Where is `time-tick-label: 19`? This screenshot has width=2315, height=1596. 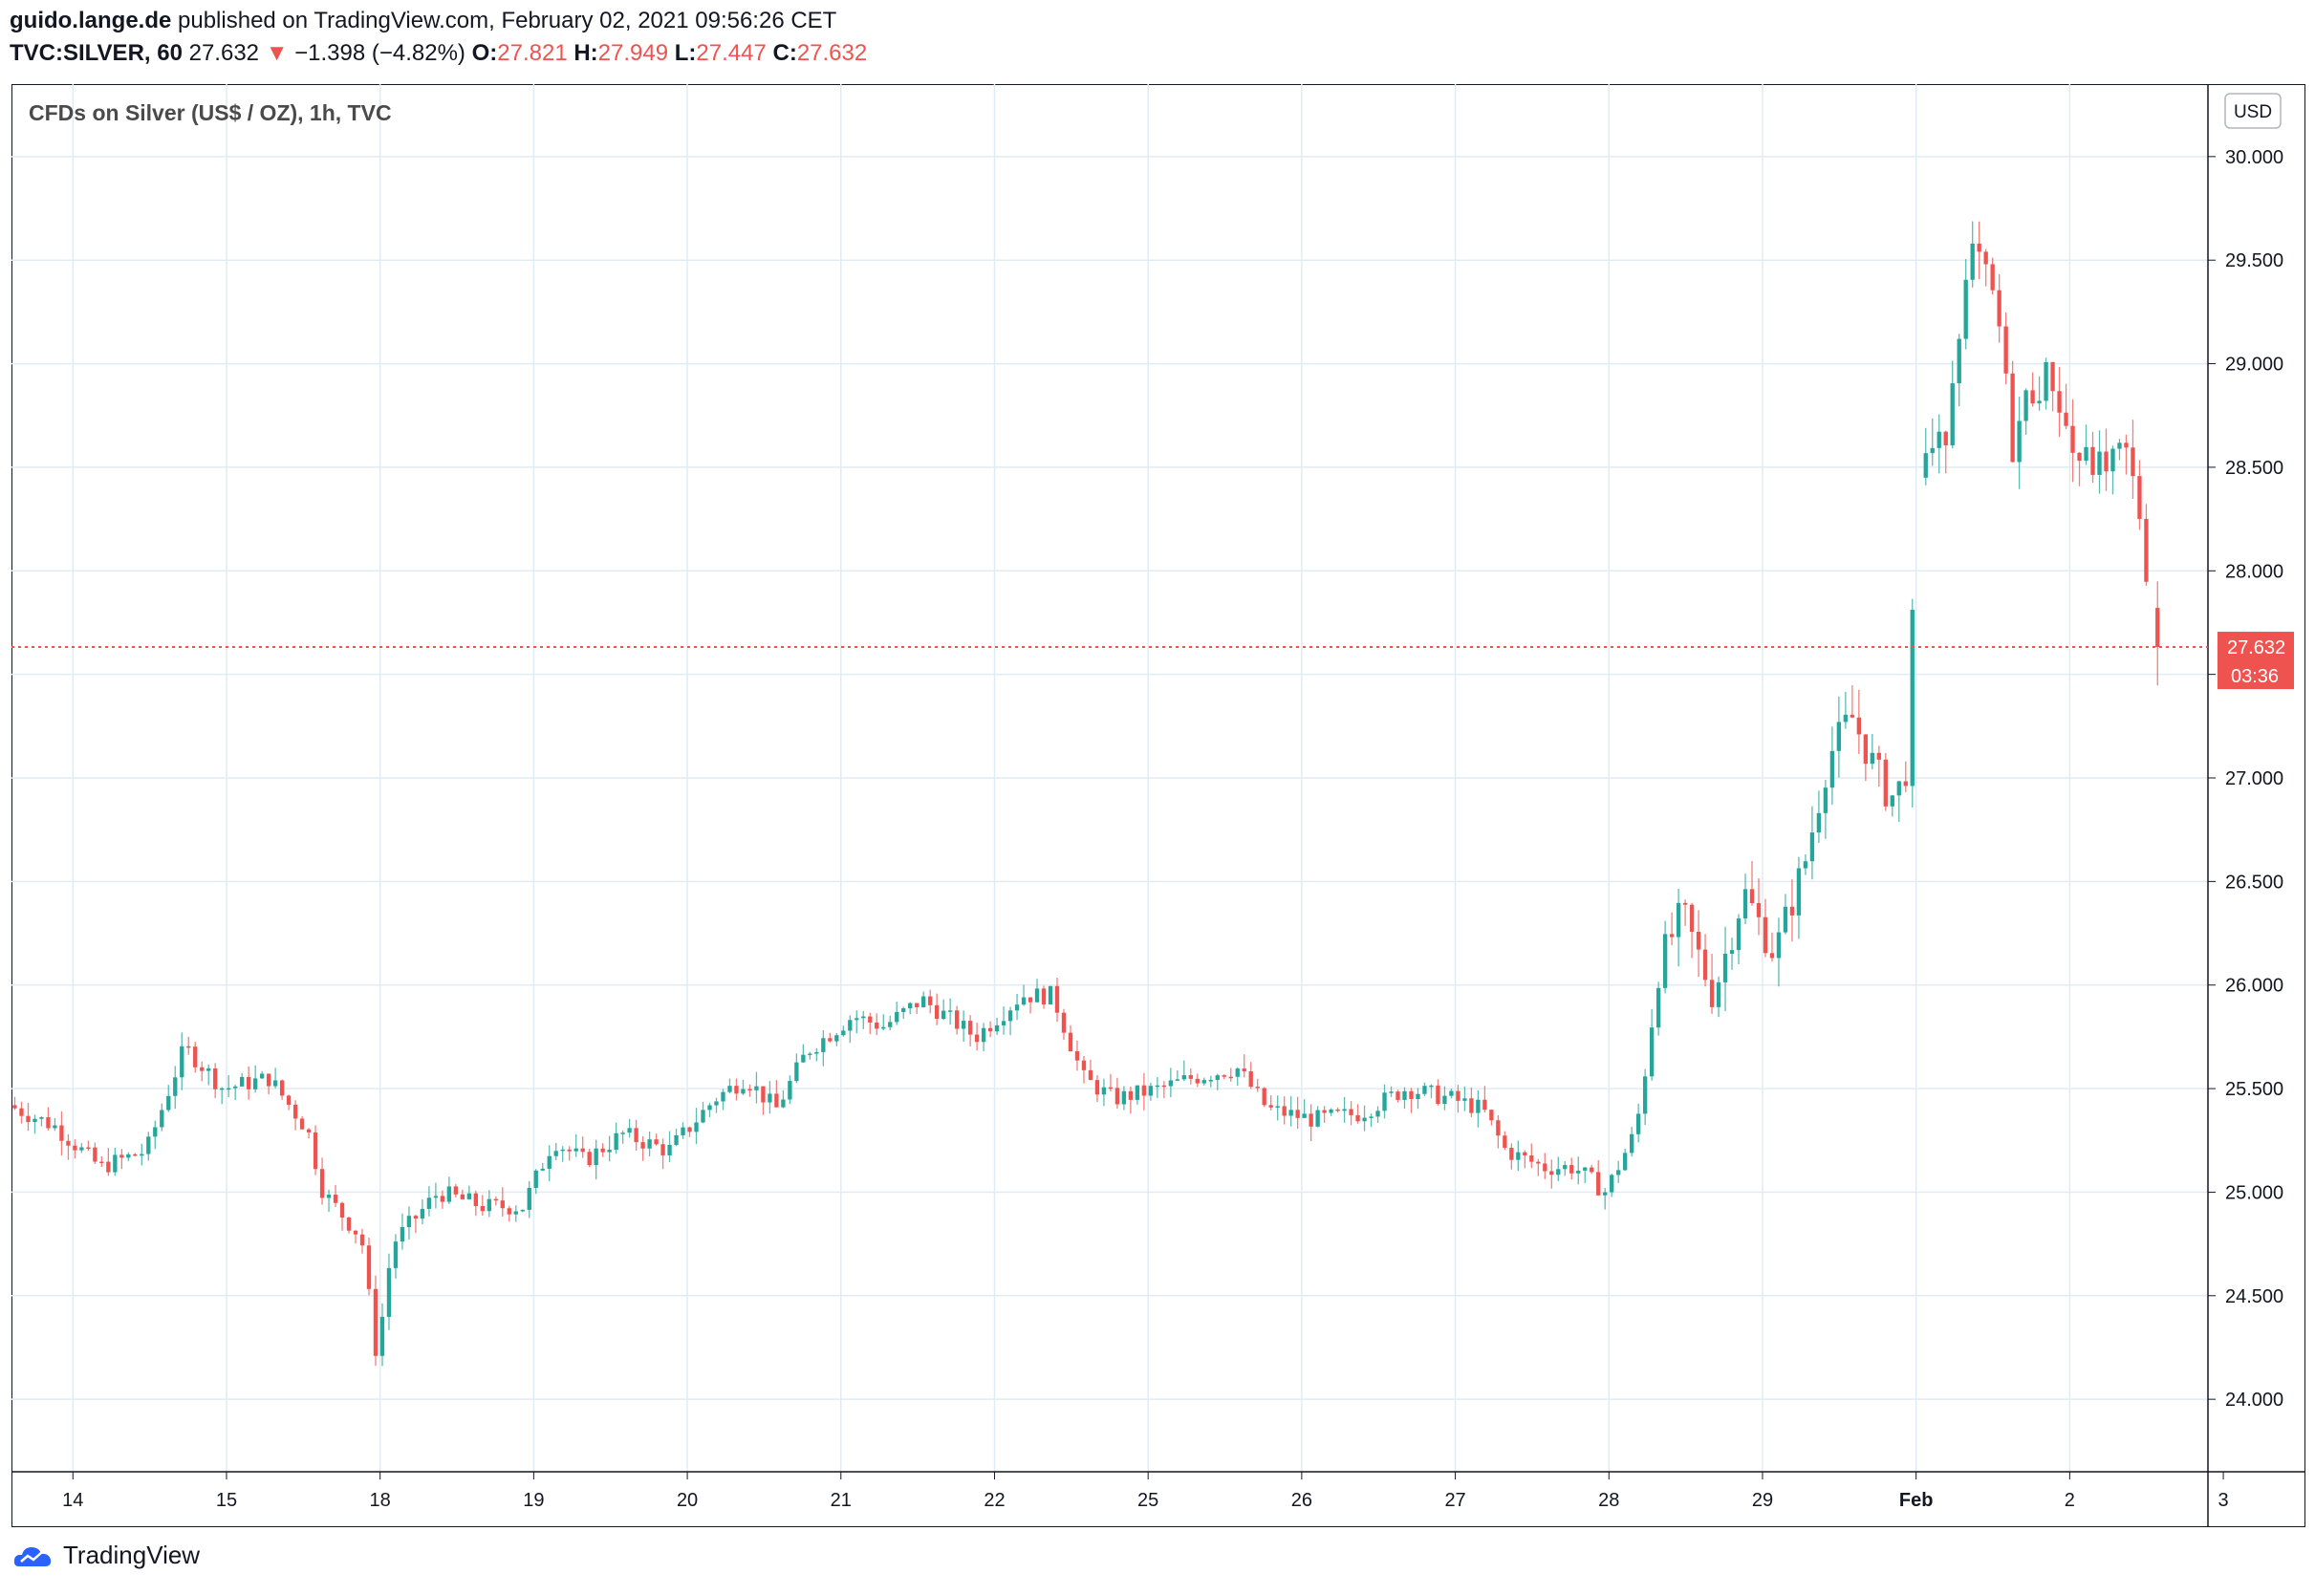 time-tick-label: 19 is located at coordinates (533, 1501).